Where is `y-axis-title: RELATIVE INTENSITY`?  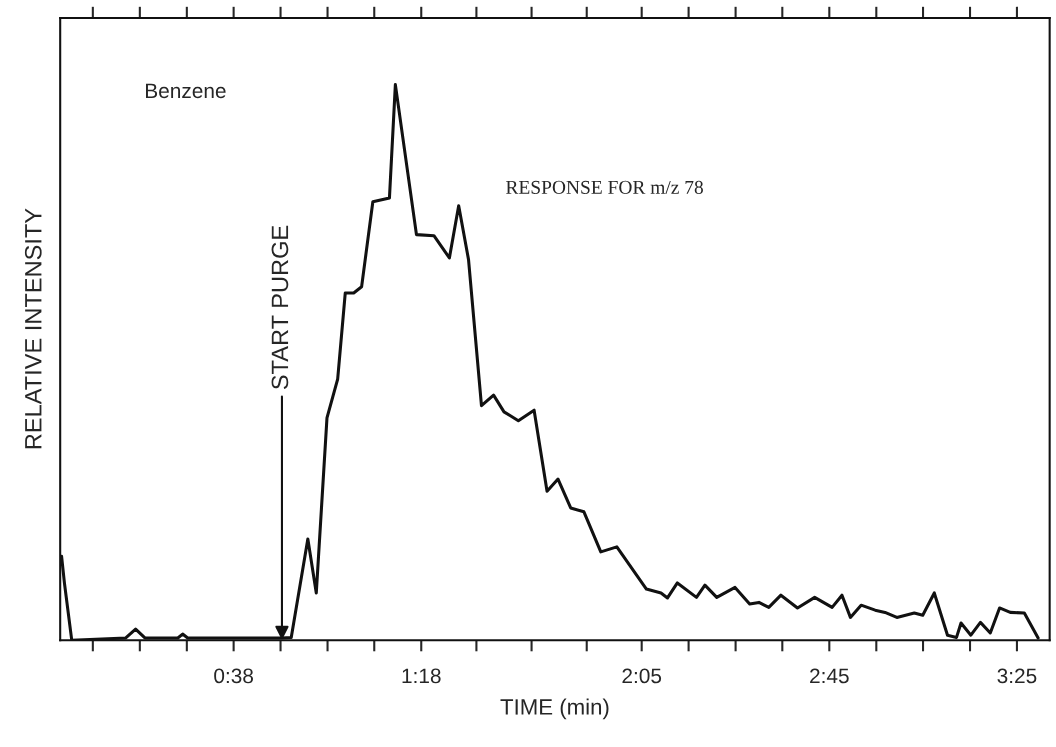
y-axis-title: RELATIVE INTENSITY is located at coordinates (33, 328).